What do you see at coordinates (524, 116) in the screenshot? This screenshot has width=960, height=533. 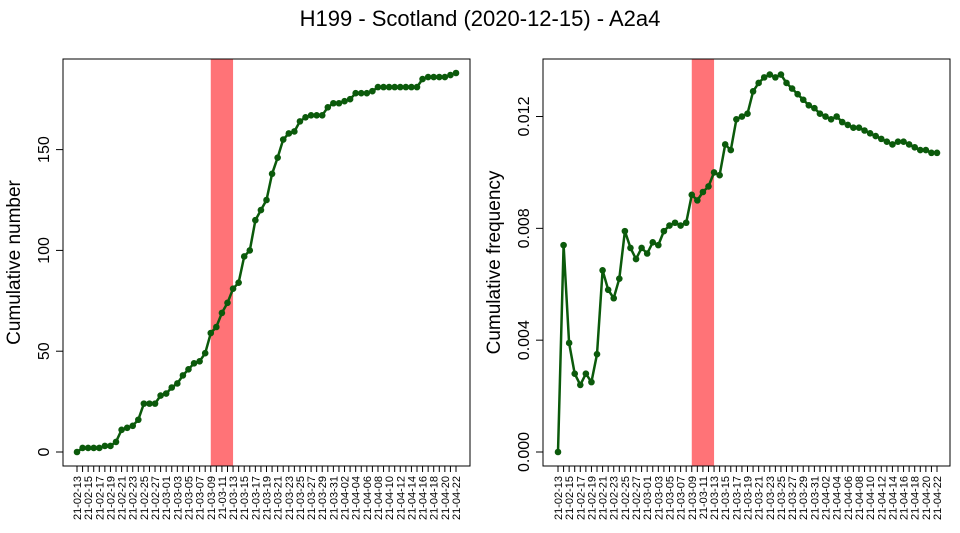 I see `y-tick-label: 0.012` at bounding box center [524, 116].